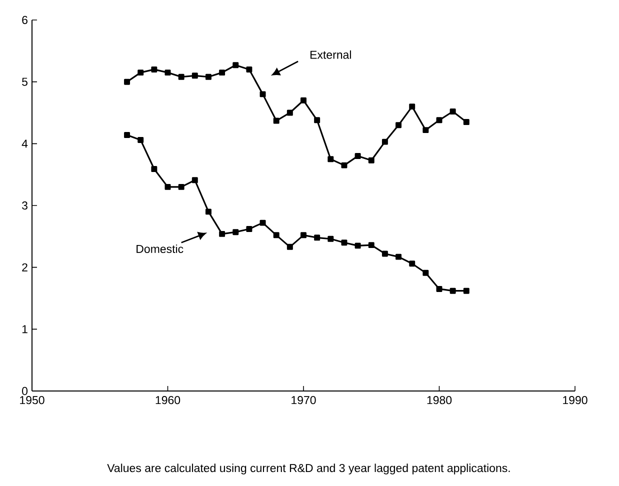 The height and width of the screenshot is (486, 619). I want to click on x-tick-label: 1990, so click(575, 400).